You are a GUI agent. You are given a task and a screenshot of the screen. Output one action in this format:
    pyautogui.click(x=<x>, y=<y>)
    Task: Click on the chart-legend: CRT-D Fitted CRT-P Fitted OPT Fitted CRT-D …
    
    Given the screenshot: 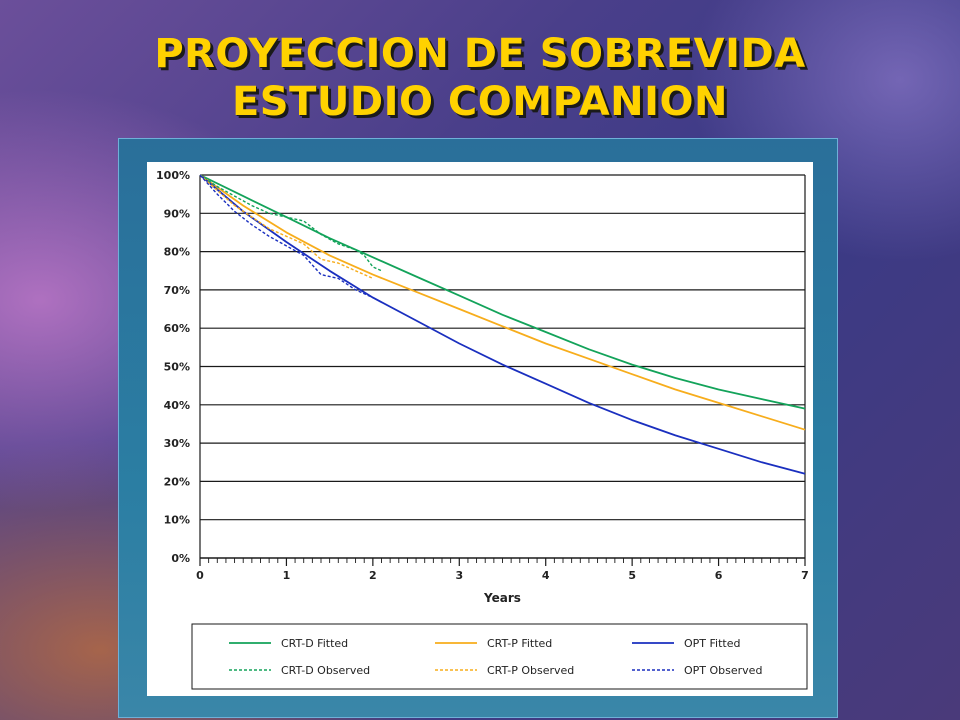 What is the action you would take?
    pyautogui.click(x=499, y=656)
    